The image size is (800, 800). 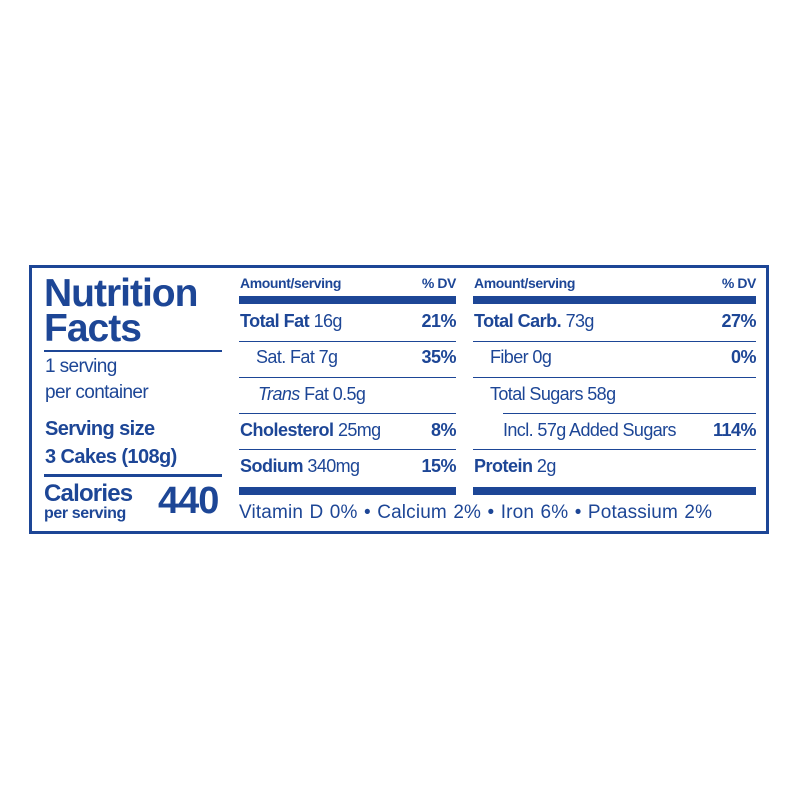 What do you see at coordinates (438, 321) in the screenshot?
I see `nutrient-dv: 21%` at bounding box center [438, 321].